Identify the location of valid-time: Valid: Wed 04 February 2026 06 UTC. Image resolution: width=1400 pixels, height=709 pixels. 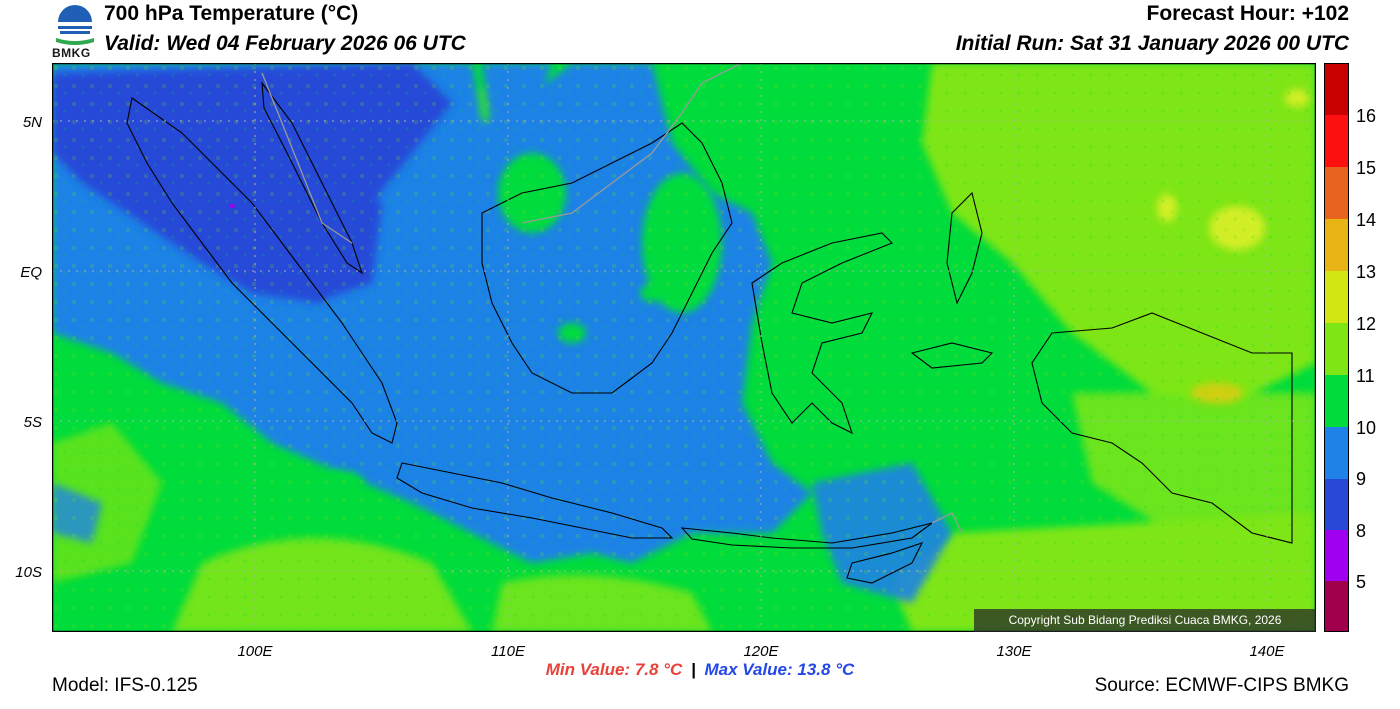
(285, 43).